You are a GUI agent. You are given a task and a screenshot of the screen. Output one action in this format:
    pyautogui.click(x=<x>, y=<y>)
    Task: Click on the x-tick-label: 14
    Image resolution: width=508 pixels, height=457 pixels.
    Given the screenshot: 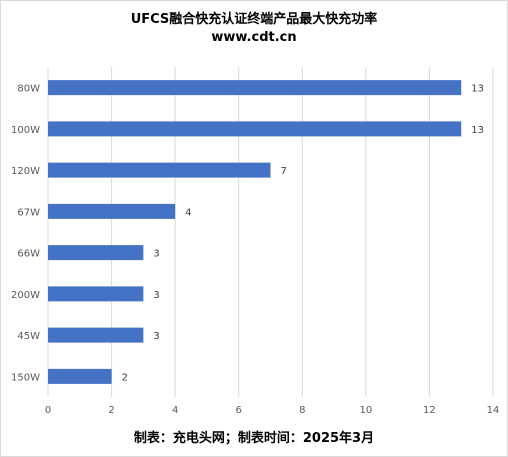 What is the action you would take?
    pyautogui.click(x=493, y=410)
    